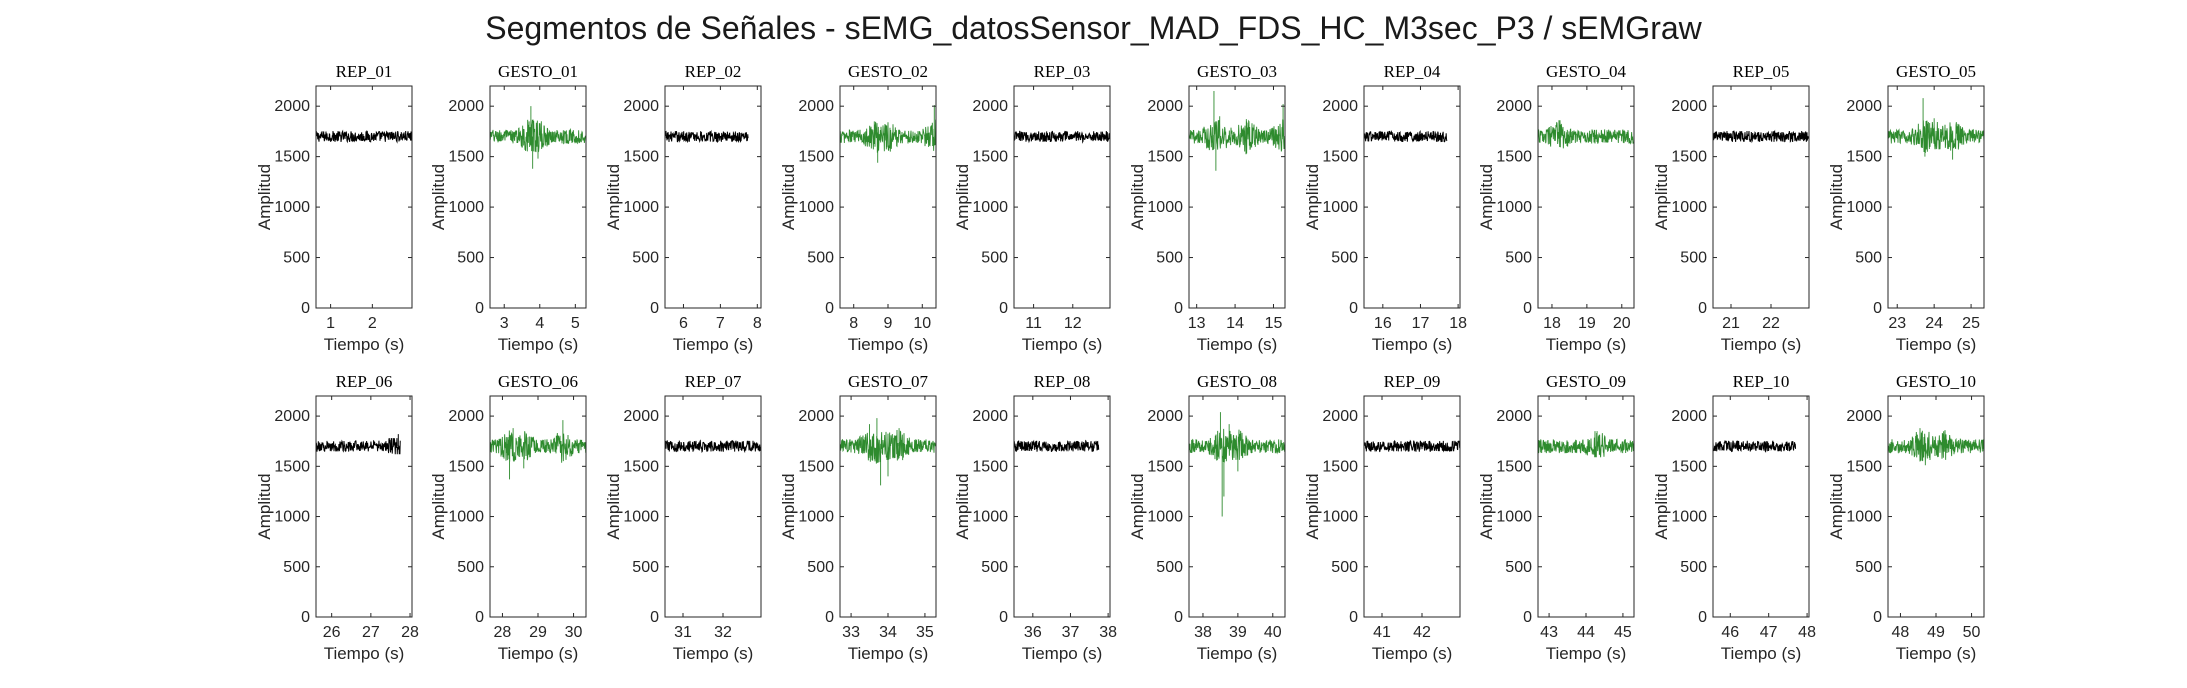  What do you see at coordinates (1071, 632) in the screenshot?
I see `x-tick-label: 37` at bounding box center [1071, 632].